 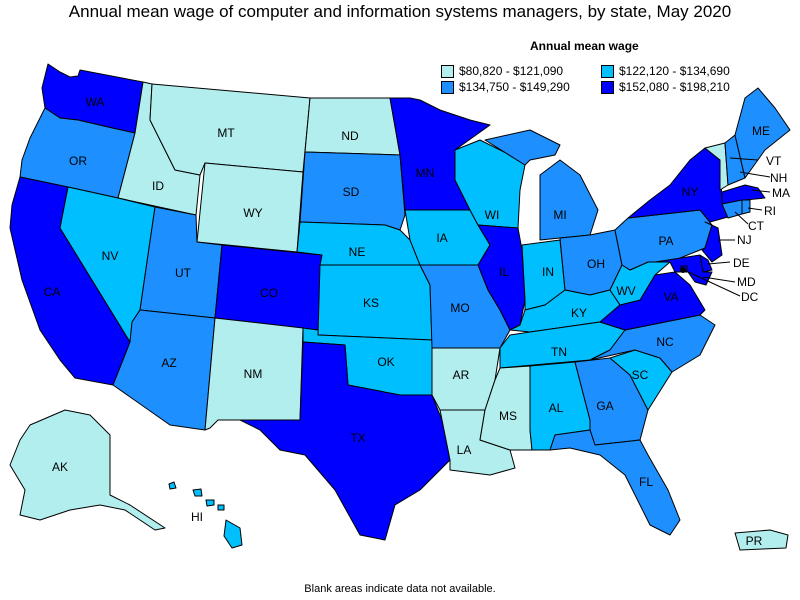 I want to click on ma-leader-line, so click(x=761, y=191).